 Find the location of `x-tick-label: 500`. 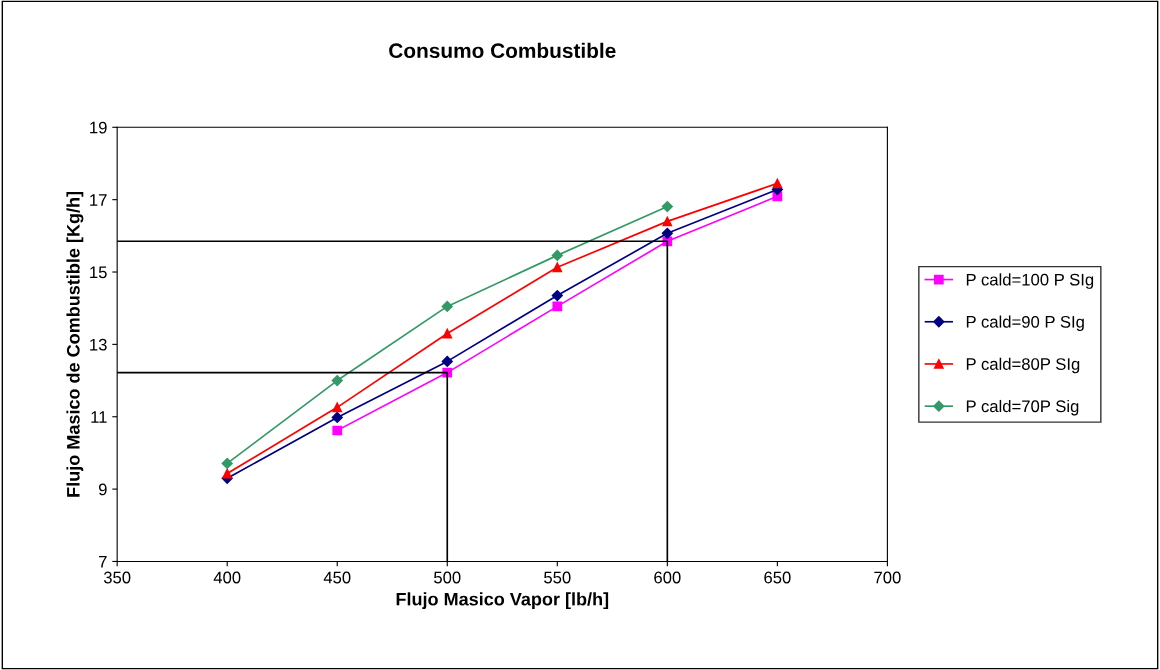

x-tick-label: 500 is located at coordinates (447, 577).